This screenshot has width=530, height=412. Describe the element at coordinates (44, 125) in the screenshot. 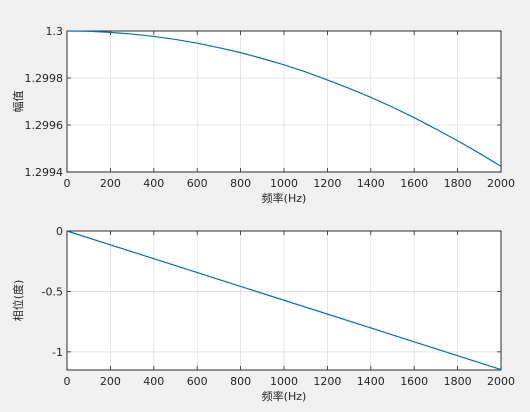

I see `y-tick-label: 1.2996` at that location.